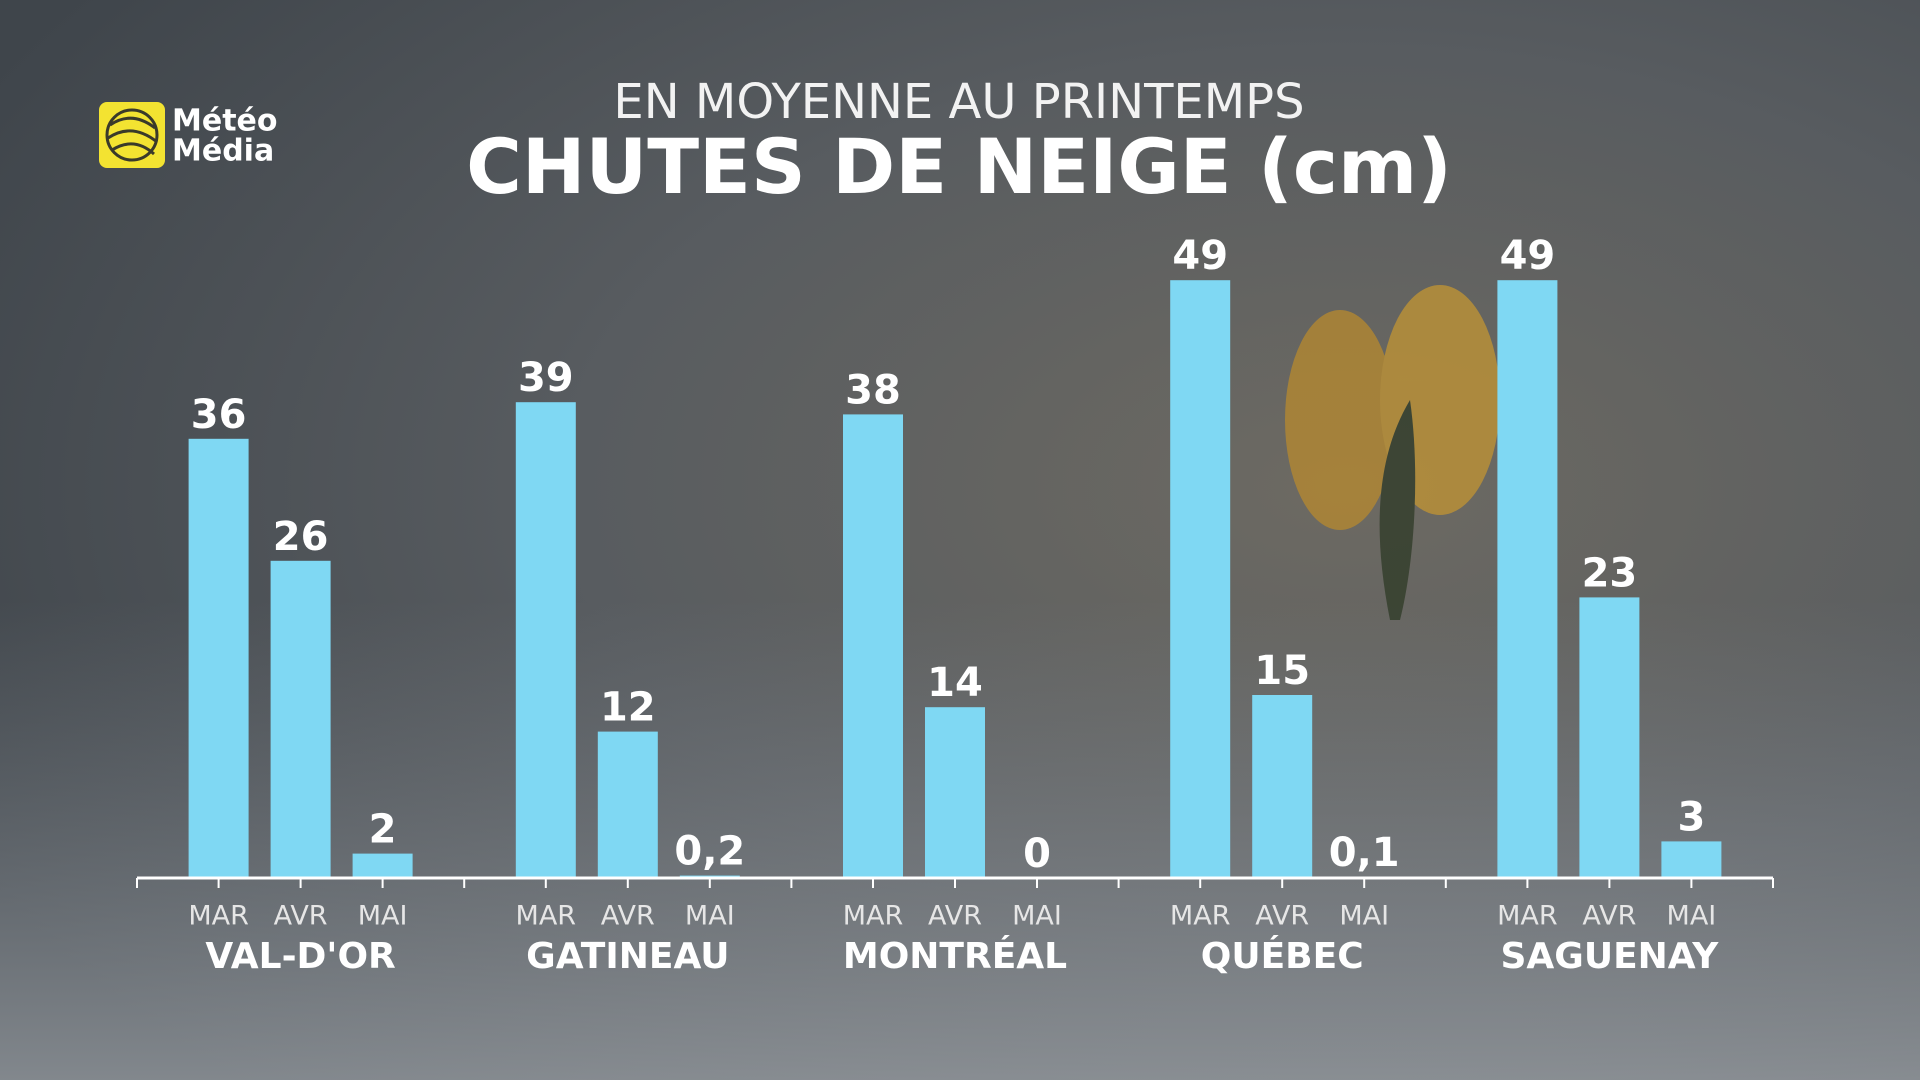 The width and height of the screenshot is (1920, 1080). What do you see at coordinates (1282, 671) in the screenshot?
I see `value-label: 15` at bounding box center [1282, 671].